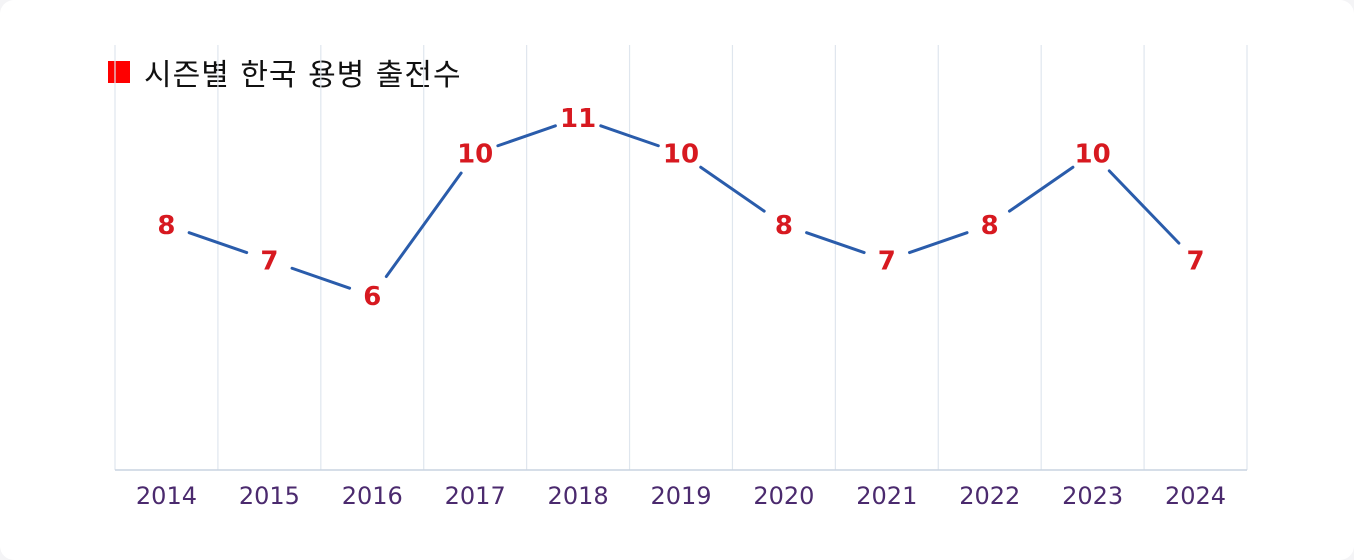 The width and height of the screenshot is (1354, 560). I want to click on x-tick-label: 2015, so click(269, 496).